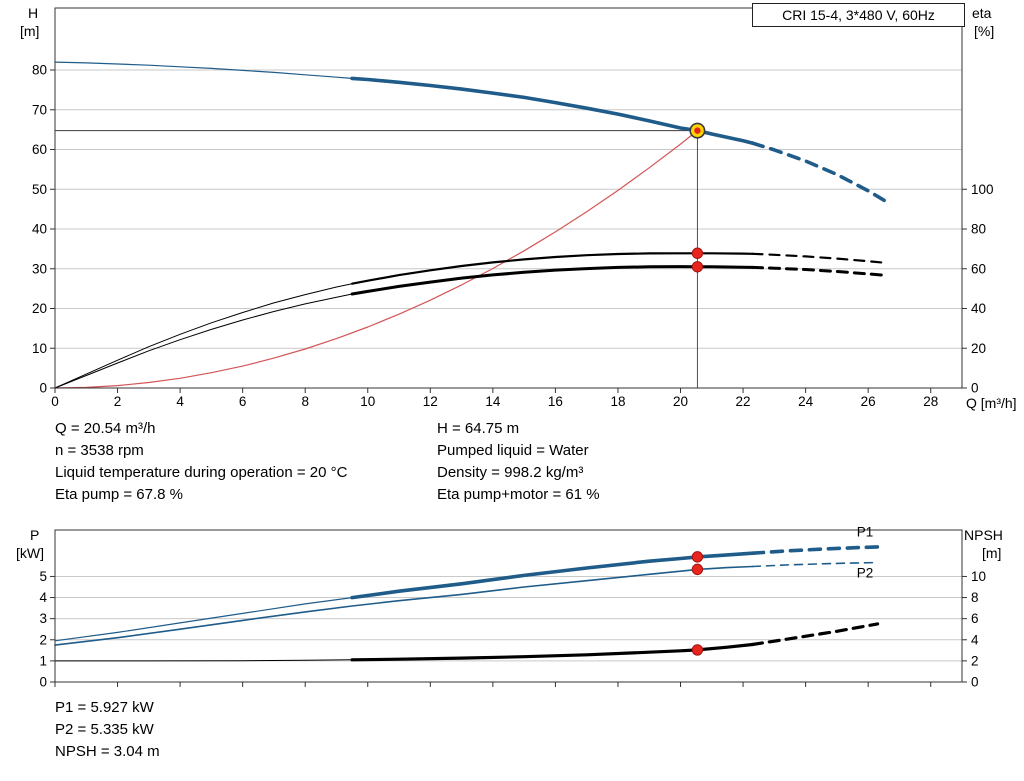  Describe the element at coordinates (815, 634) in the screenshot. I see `npsh-curve-extrapolated` at that location.